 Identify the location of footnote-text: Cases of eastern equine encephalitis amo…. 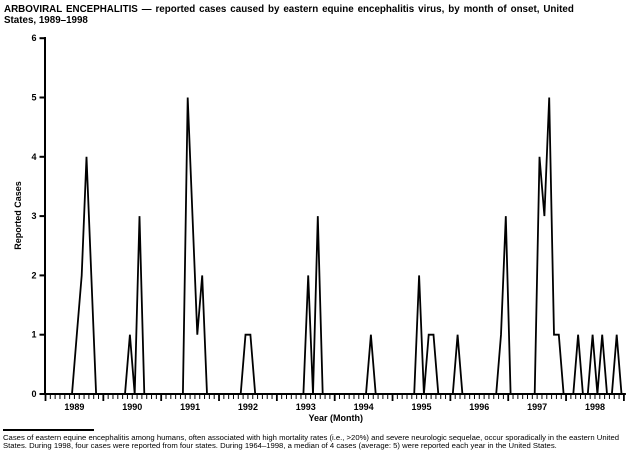
(311, 442).